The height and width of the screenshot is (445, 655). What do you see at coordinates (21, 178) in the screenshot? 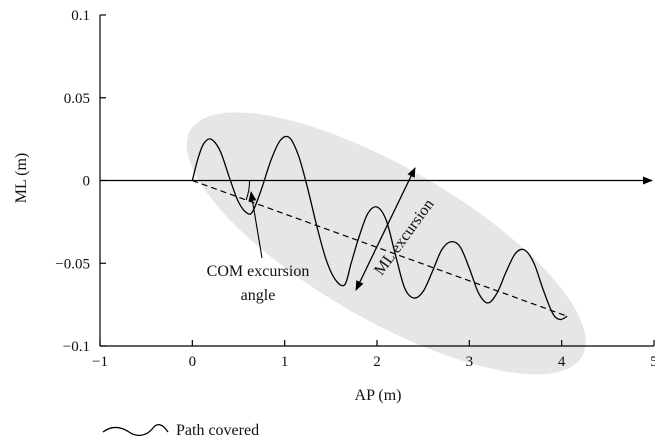
I see `y-axis-title: ML (m)` at bounding box center [21, 178].